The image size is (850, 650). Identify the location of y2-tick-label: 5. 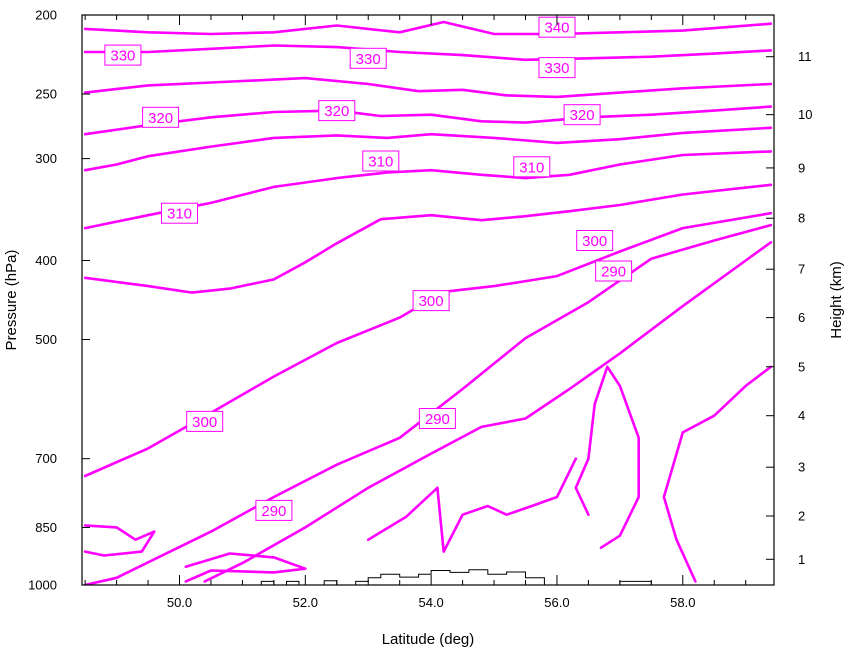
(801, 366).